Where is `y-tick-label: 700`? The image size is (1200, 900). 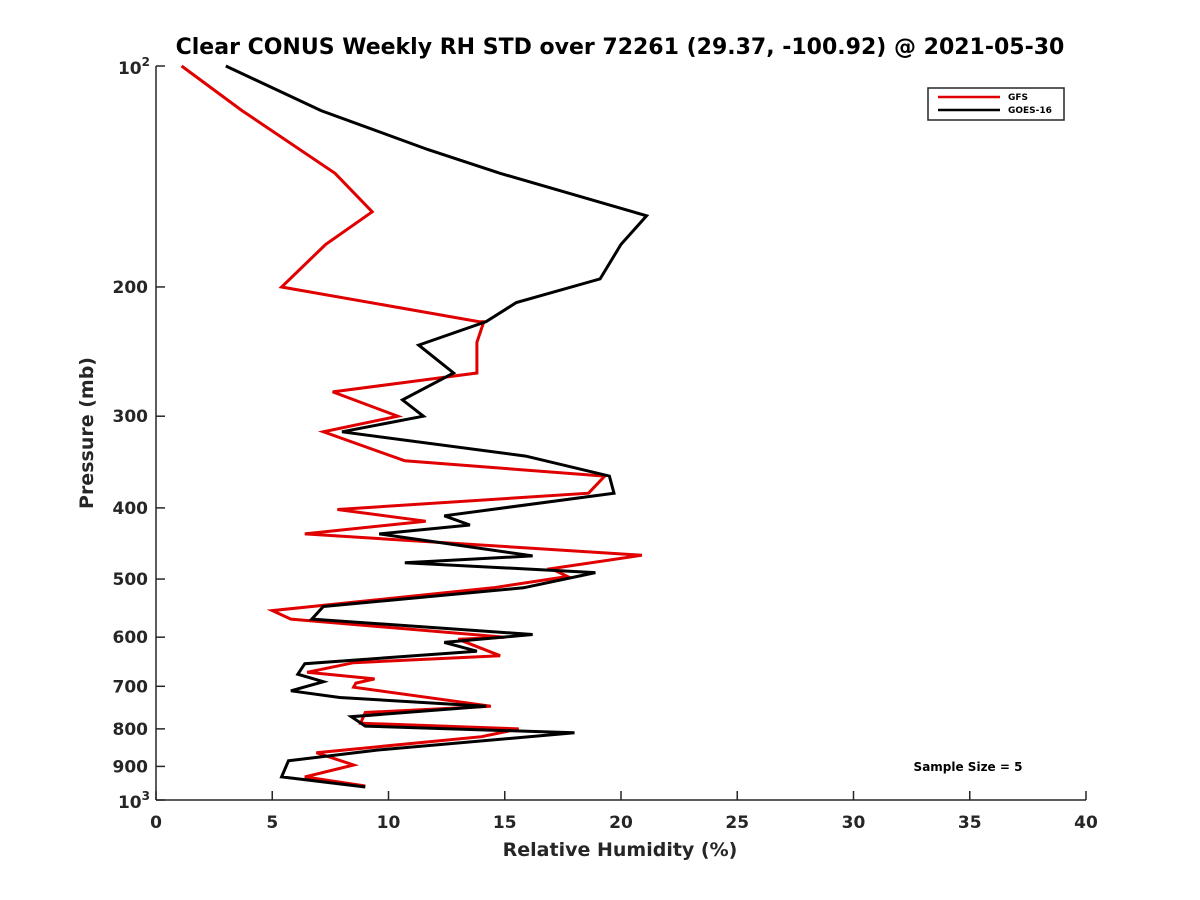 y-tick-label: 700 is located at coordinates (131, 687).